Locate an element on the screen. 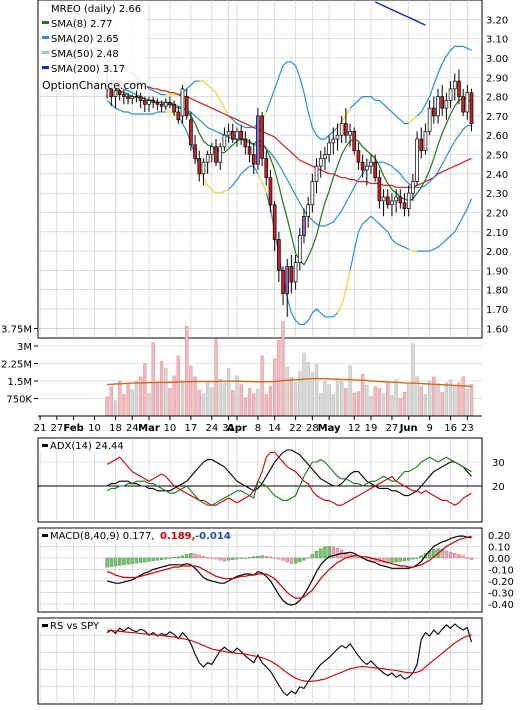 Image resolution: width=526 pixels, height=710 pixels. price-y-tick: 2.10 is located at coordinates (497, 233).